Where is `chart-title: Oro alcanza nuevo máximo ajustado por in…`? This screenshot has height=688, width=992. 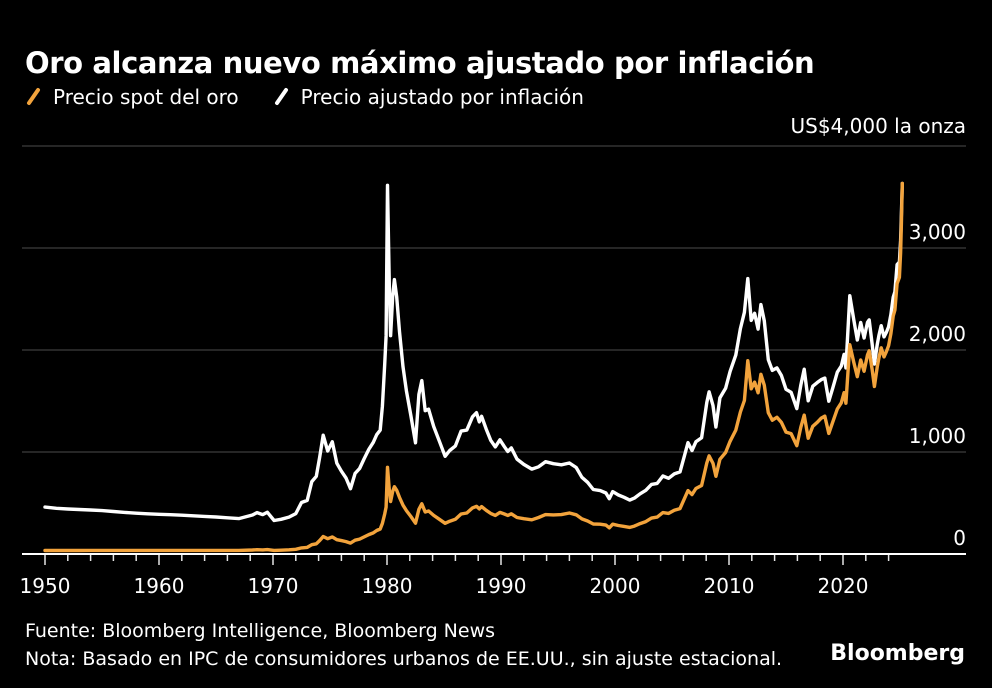
chart-title: Oro alcanza nuevo máximo ajustado por in… is located at coordinates (420, 63).